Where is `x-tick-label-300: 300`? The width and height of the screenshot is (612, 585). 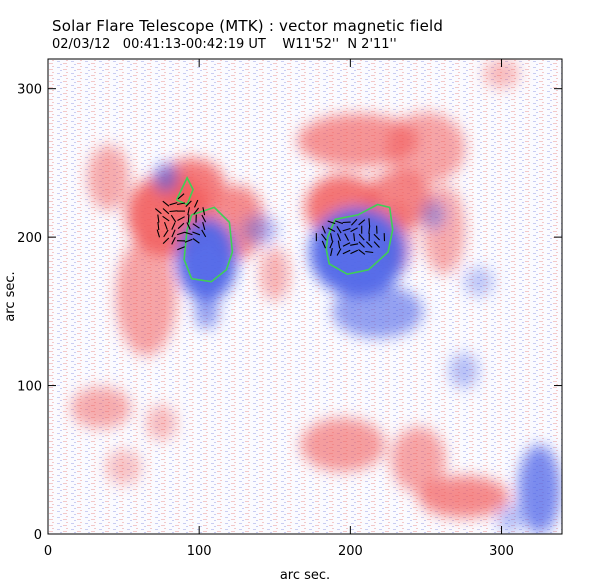
x-tick-label-300: 300 is located at coordinates (501, 551).